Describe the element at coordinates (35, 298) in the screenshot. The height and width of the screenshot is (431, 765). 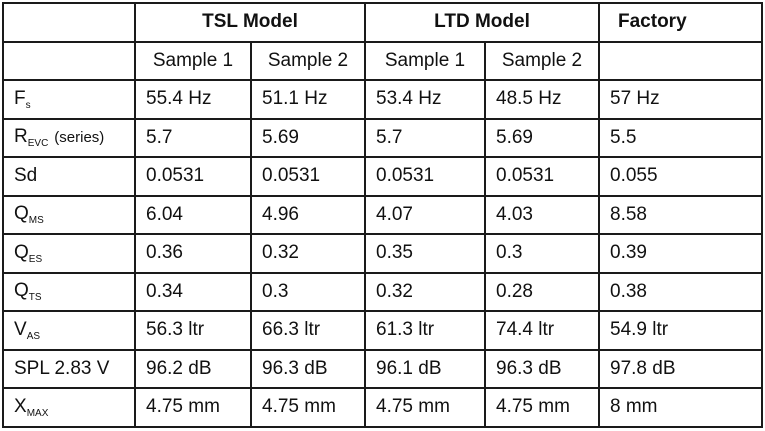
I see `parameter-subscript: TS` at that location.